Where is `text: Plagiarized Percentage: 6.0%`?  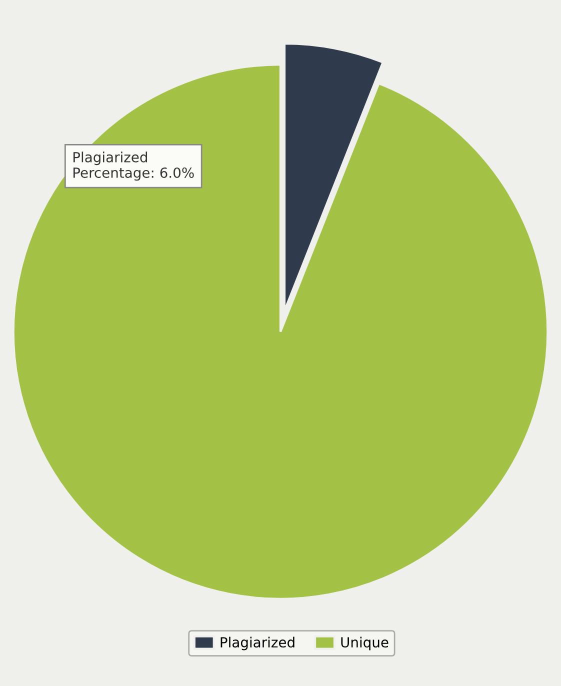
text: Plagiarized Percentage: 6.0% is located at coordinates (133, 166).